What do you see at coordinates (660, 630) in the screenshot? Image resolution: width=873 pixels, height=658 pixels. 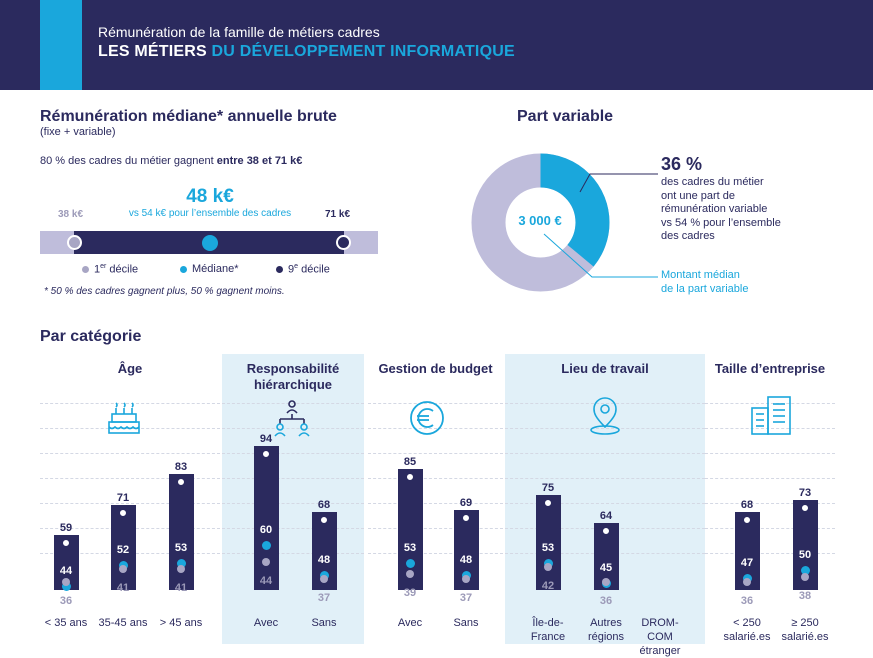 I see `category-x-label-line: DROM-COM` at bounding box center [660, 630].